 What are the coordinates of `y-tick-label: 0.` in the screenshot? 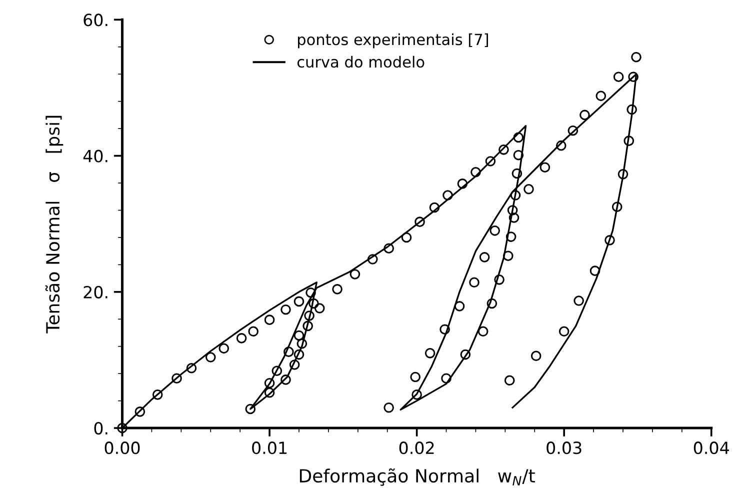 It's located at (101, 428).